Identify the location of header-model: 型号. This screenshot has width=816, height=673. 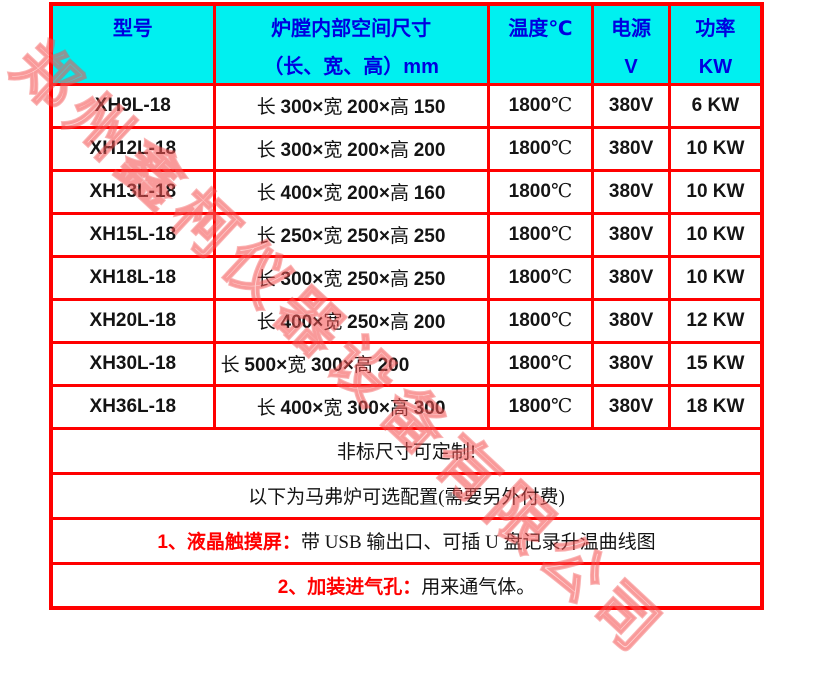
(132, 44).